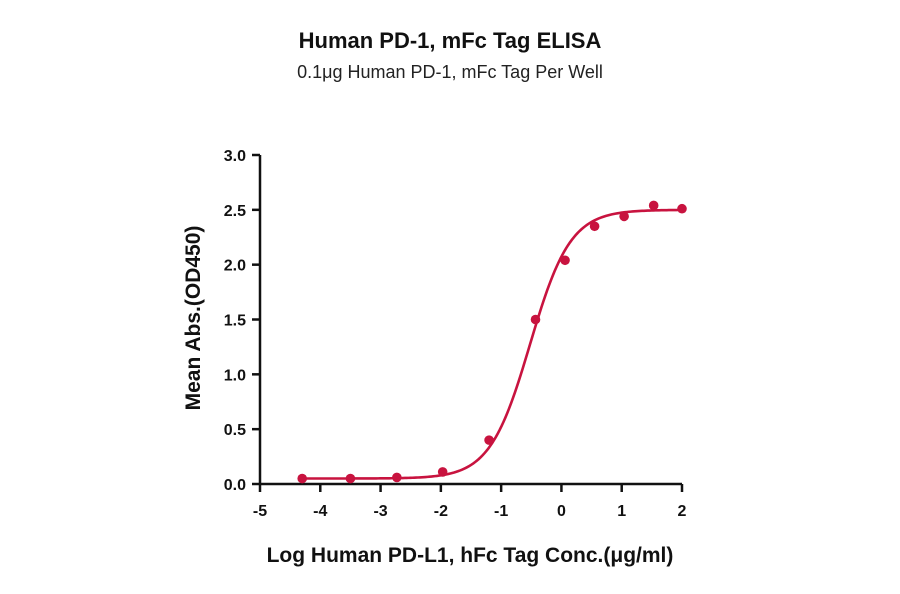 This screenshot has height=594, width=900. What do you see at coordinates (501, 511) in the screenshot?
I see `x-tick-label: -1` at bounding box center [501, 511].